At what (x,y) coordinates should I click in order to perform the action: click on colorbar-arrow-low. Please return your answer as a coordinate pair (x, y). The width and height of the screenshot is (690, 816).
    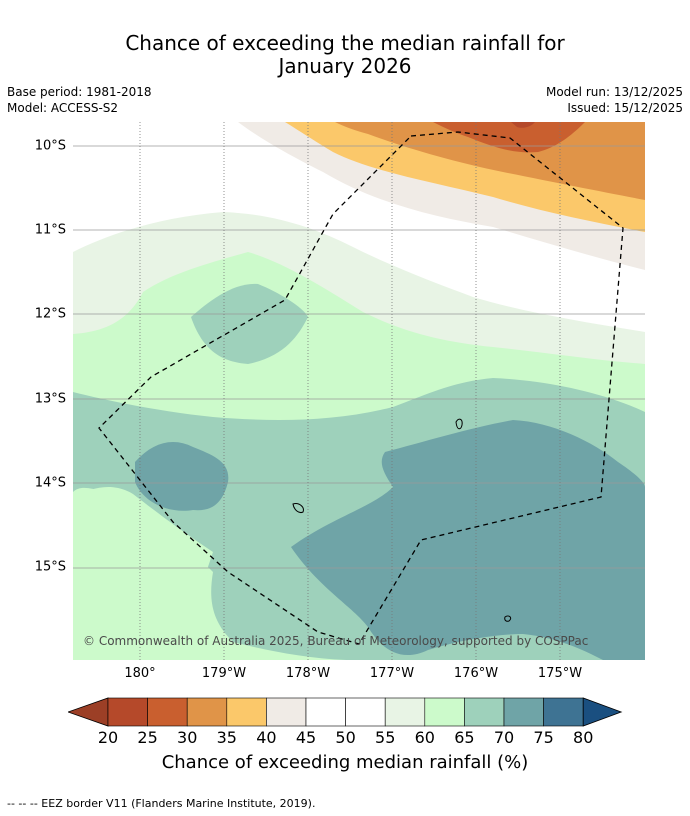
    Looking at the image, I should click on (87, 712).